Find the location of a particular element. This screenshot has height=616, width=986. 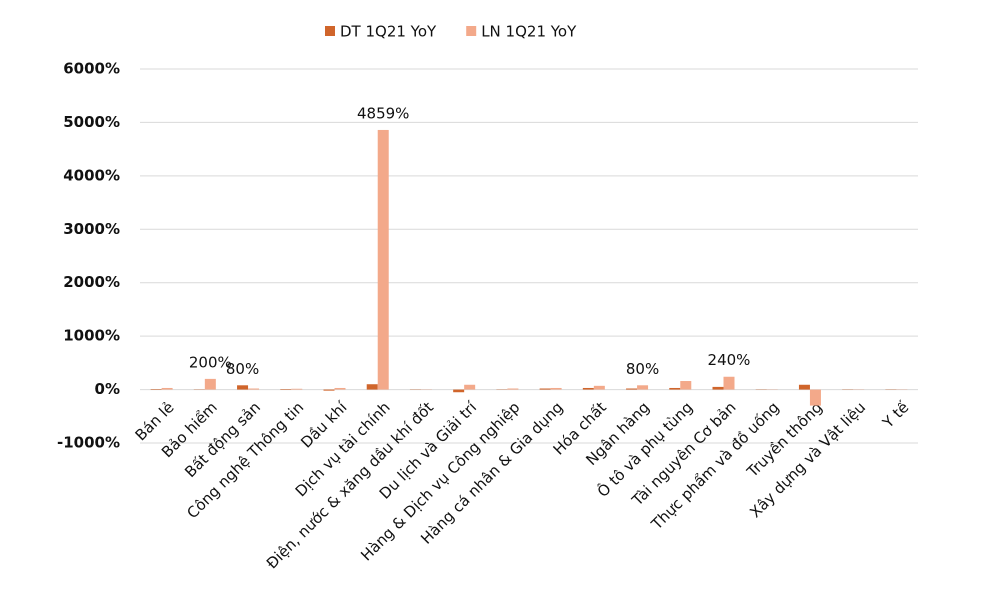

legend-label: DT 1Q21 YoY is located at coordinates (388, 32).